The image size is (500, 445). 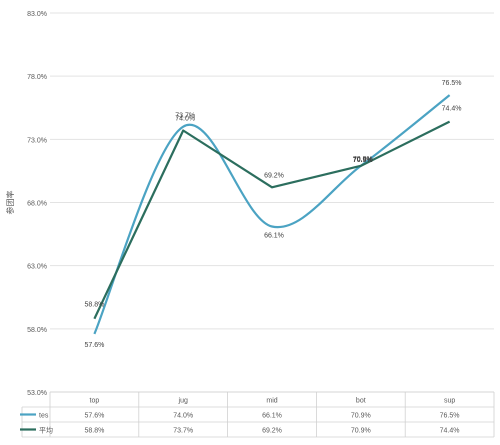 I want to click on table-header-cell: sup, so click(x=449, y=401).